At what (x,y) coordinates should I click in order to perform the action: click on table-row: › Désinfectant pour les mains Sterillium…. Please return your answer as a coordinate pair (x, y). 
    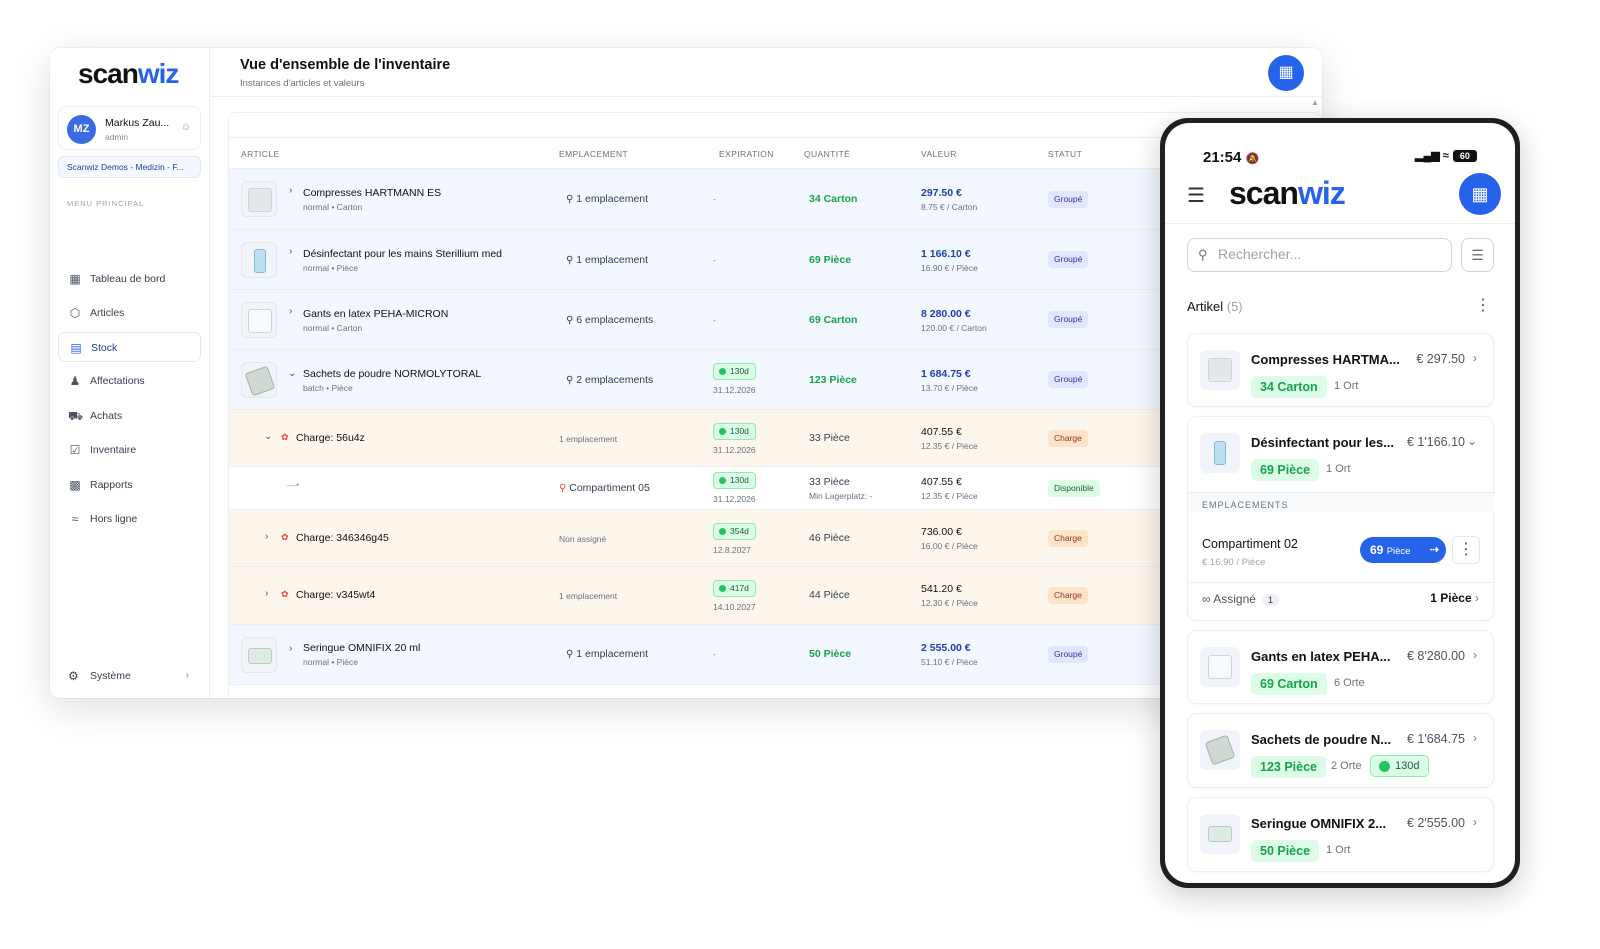
    Looking at the image, I should click on (775, 260).